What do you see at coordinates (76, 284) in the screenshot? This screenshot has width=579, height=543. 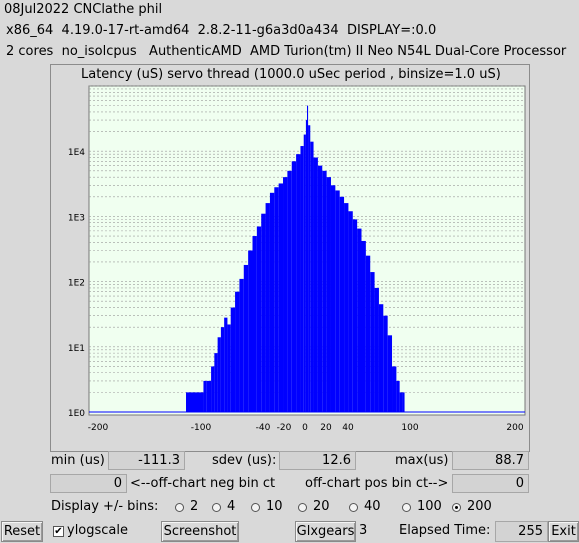 I see `y-tick-label: 1E2` at bounding box center [76, 284].